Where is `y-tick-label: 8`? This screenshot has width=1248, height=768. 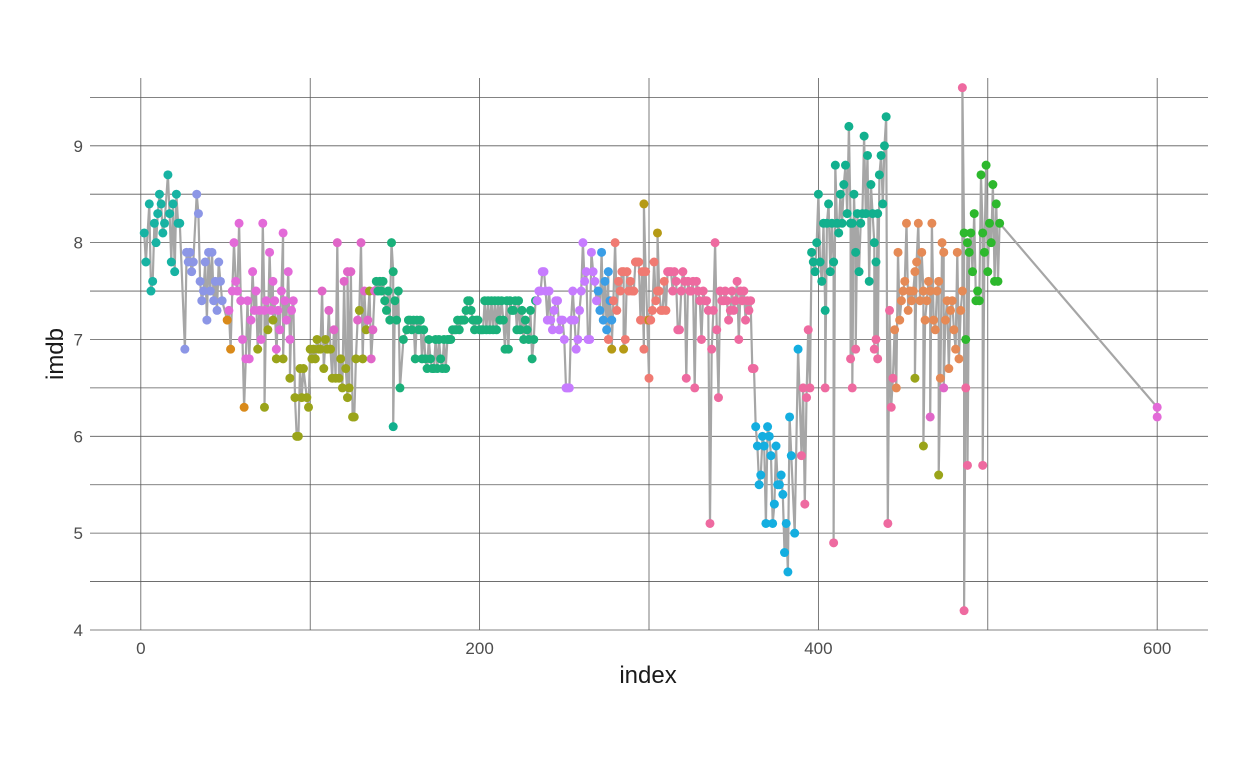
y-tick-label: 8 is located at coordinates (78, 243).